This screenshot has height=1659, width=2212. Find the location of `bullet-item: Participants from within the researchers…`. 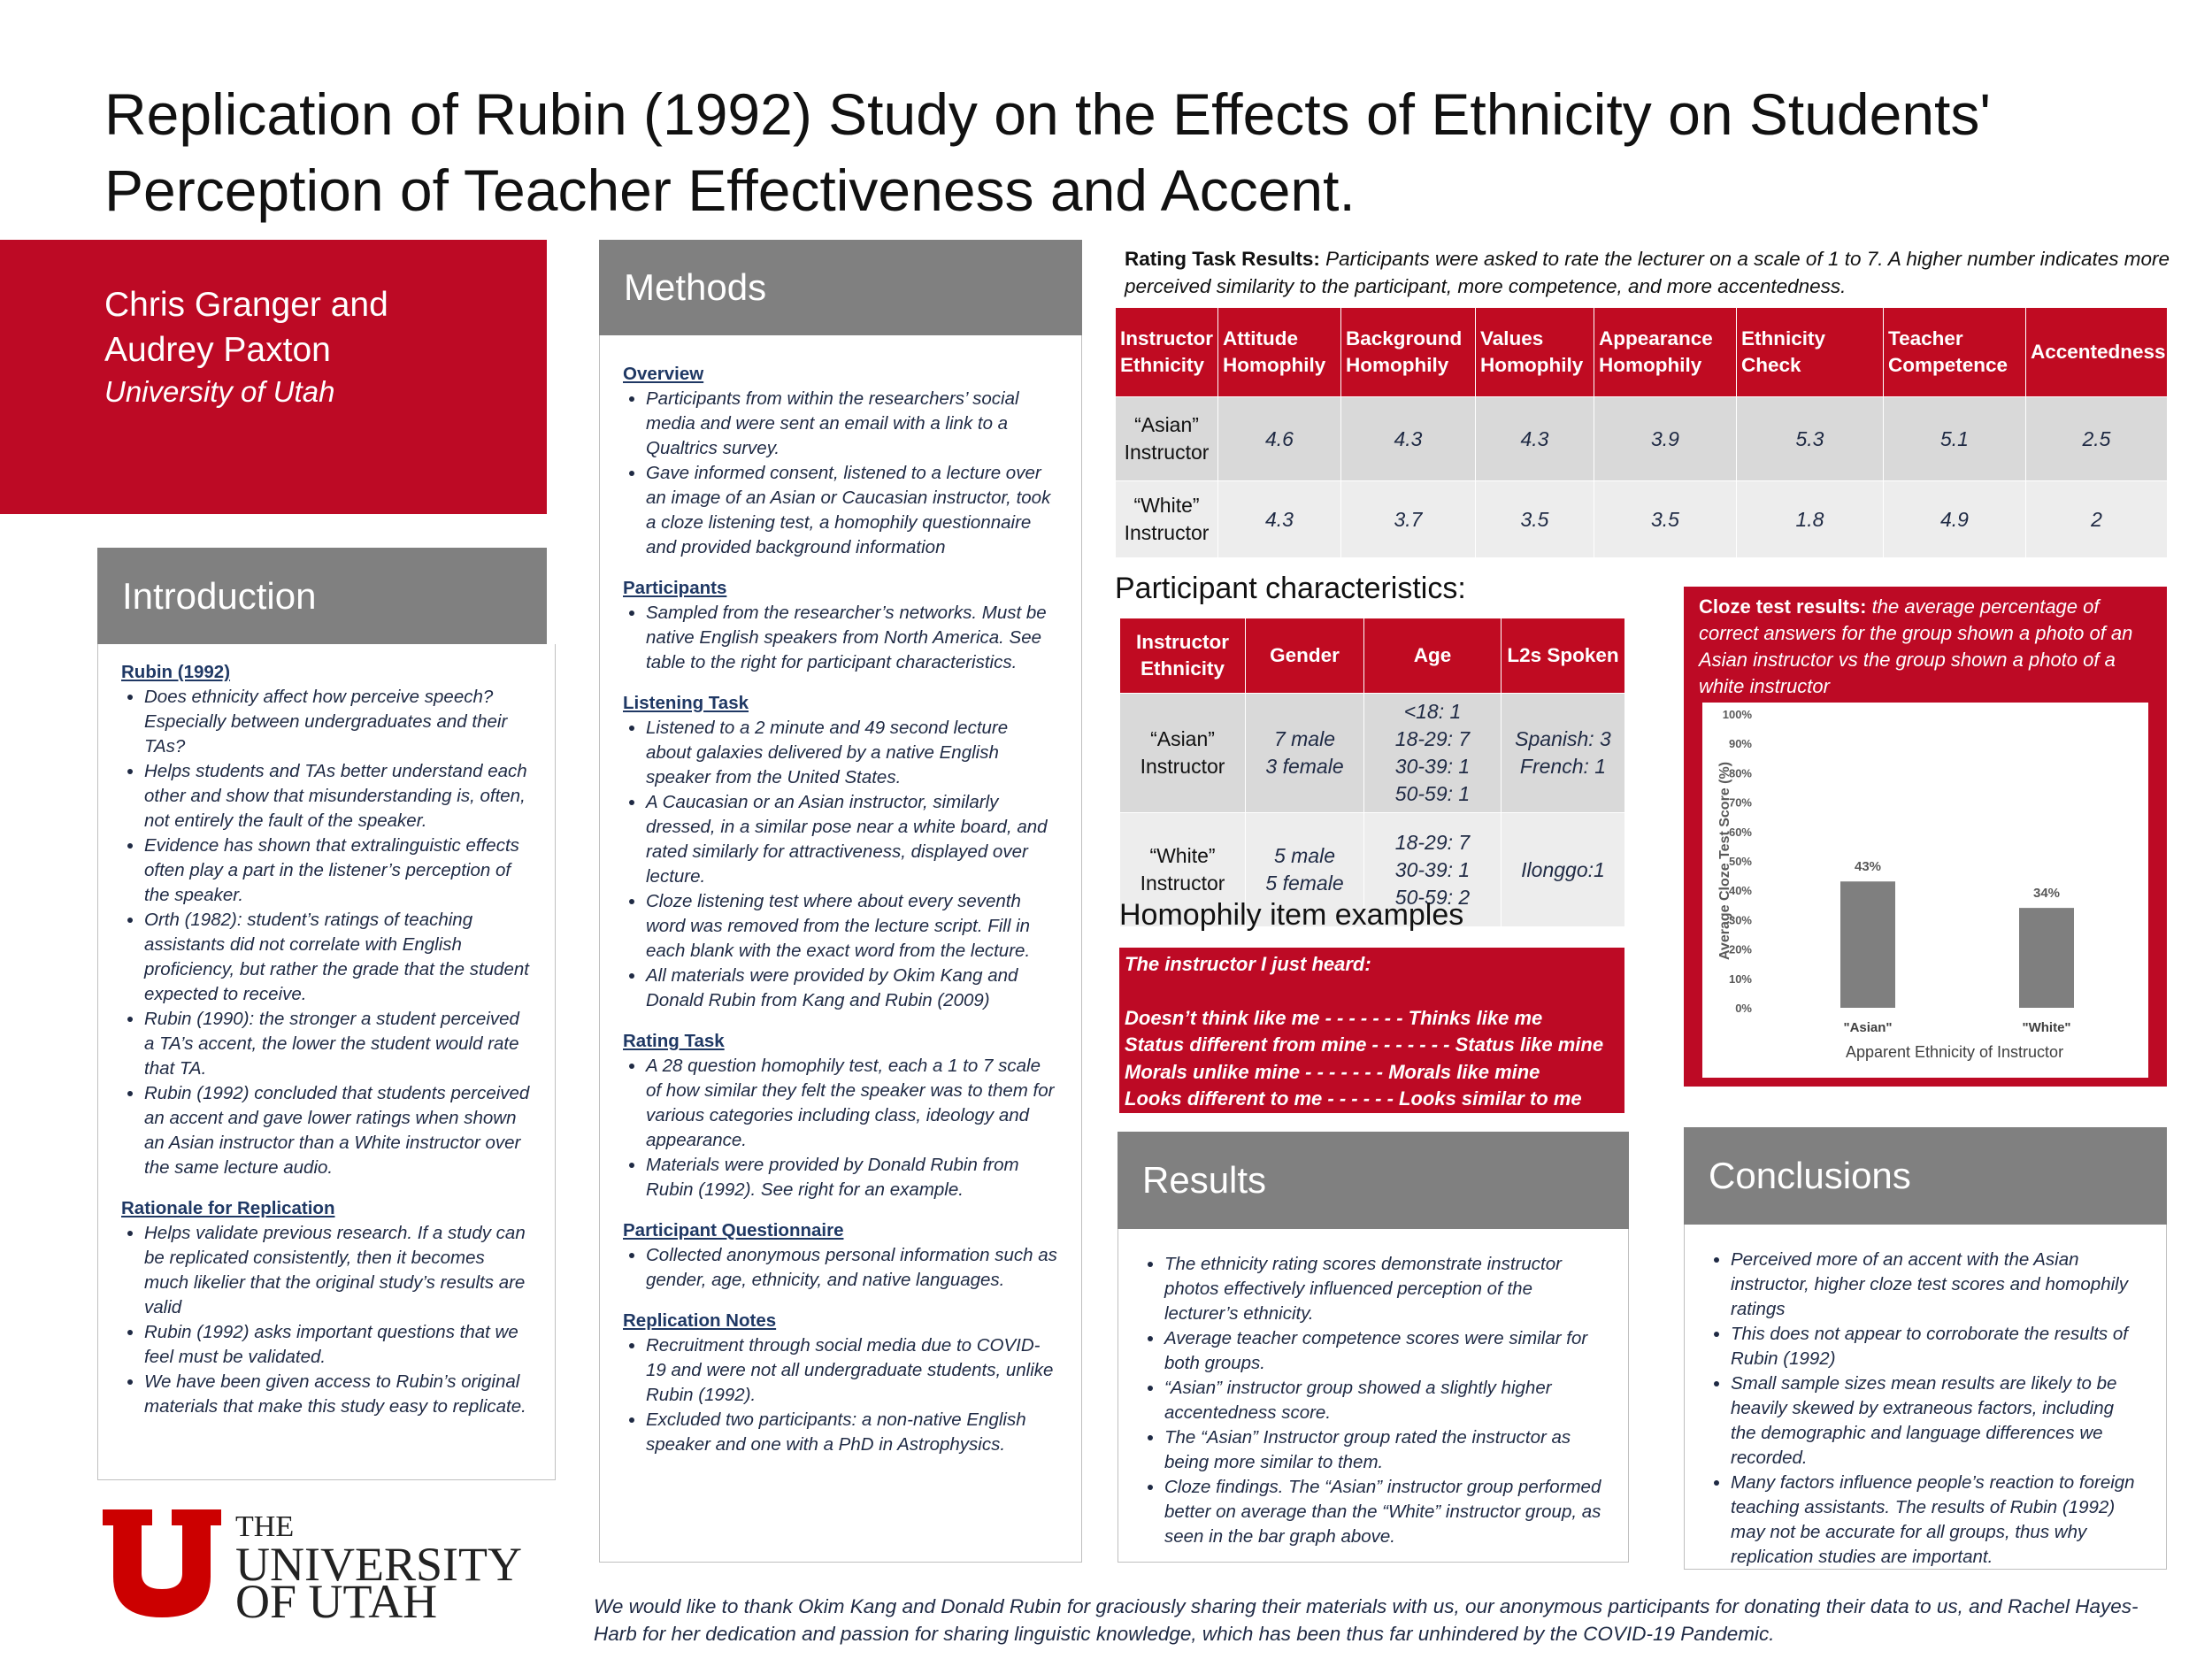

bullet-item: Participants from within the researchers… is located at coordinates (852, 424).